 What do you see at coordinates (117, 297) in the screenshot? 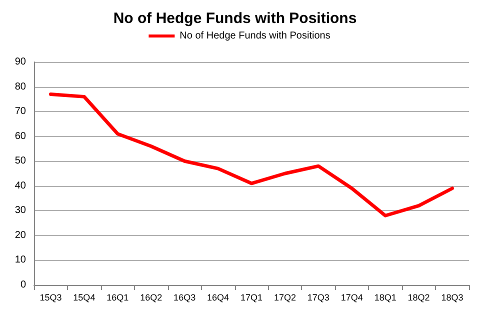
I see `x-tick-label: 16Q1` at bounding box center [117, 297].